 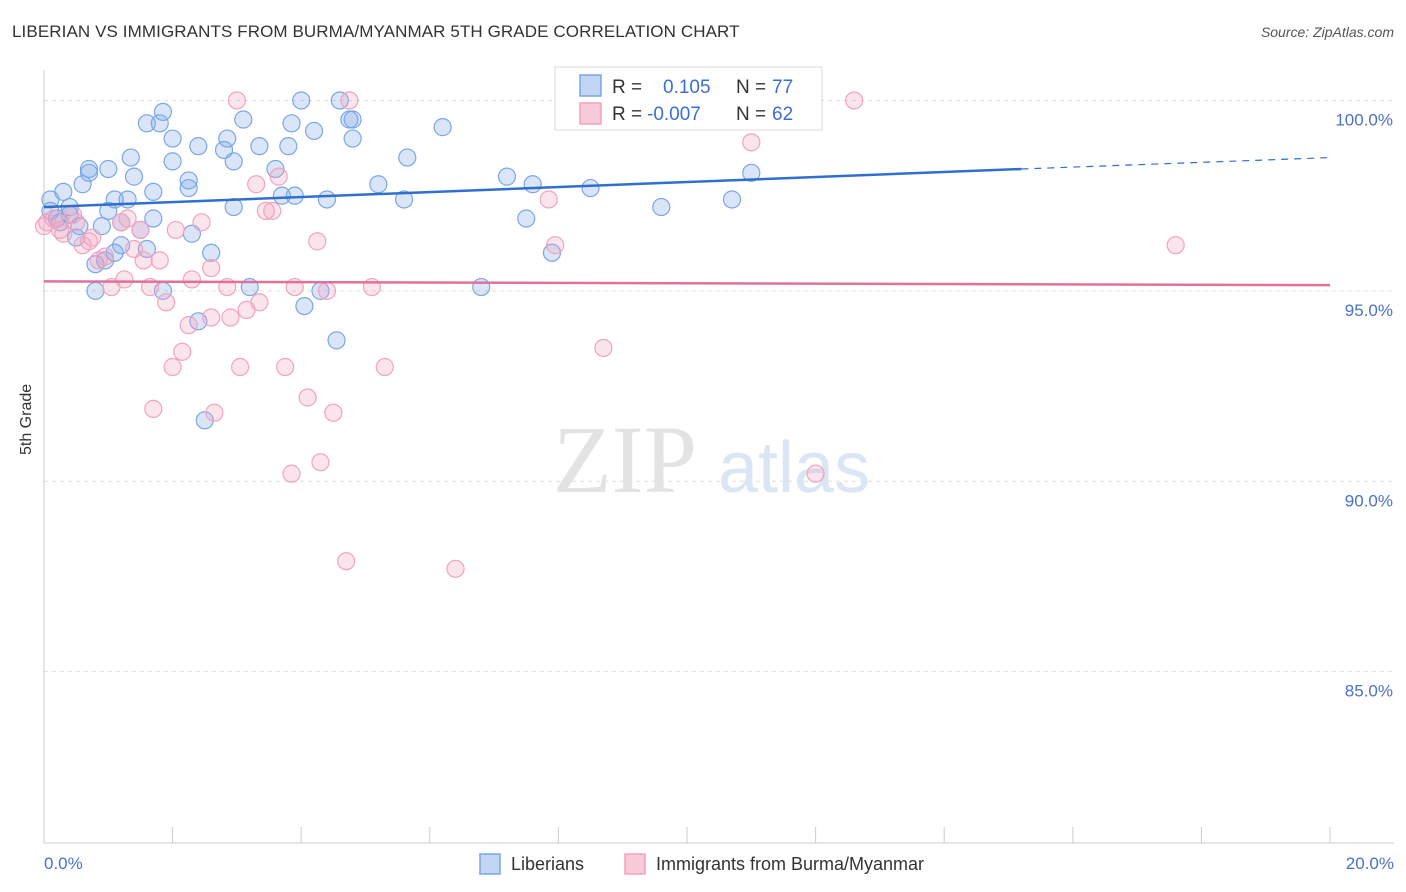 What do you see at coordinates (627, 114) in the screenshot?
I see `legend-r-label-2: R =` at bounding box center [627, 114].